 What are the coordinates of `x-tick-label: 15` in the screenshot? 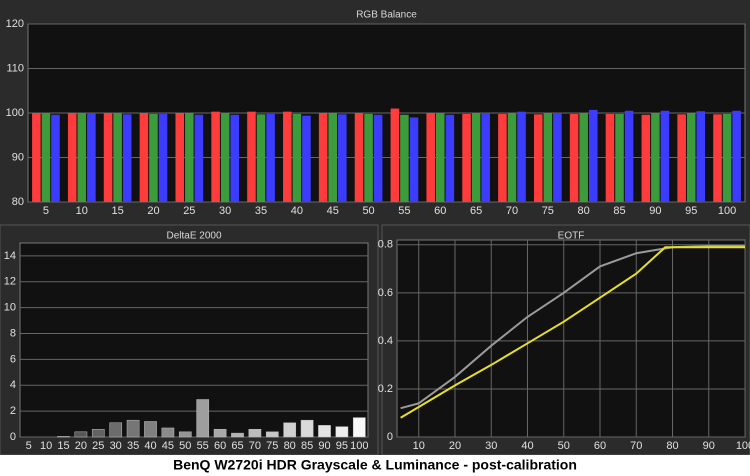 It's located at (63, 446).